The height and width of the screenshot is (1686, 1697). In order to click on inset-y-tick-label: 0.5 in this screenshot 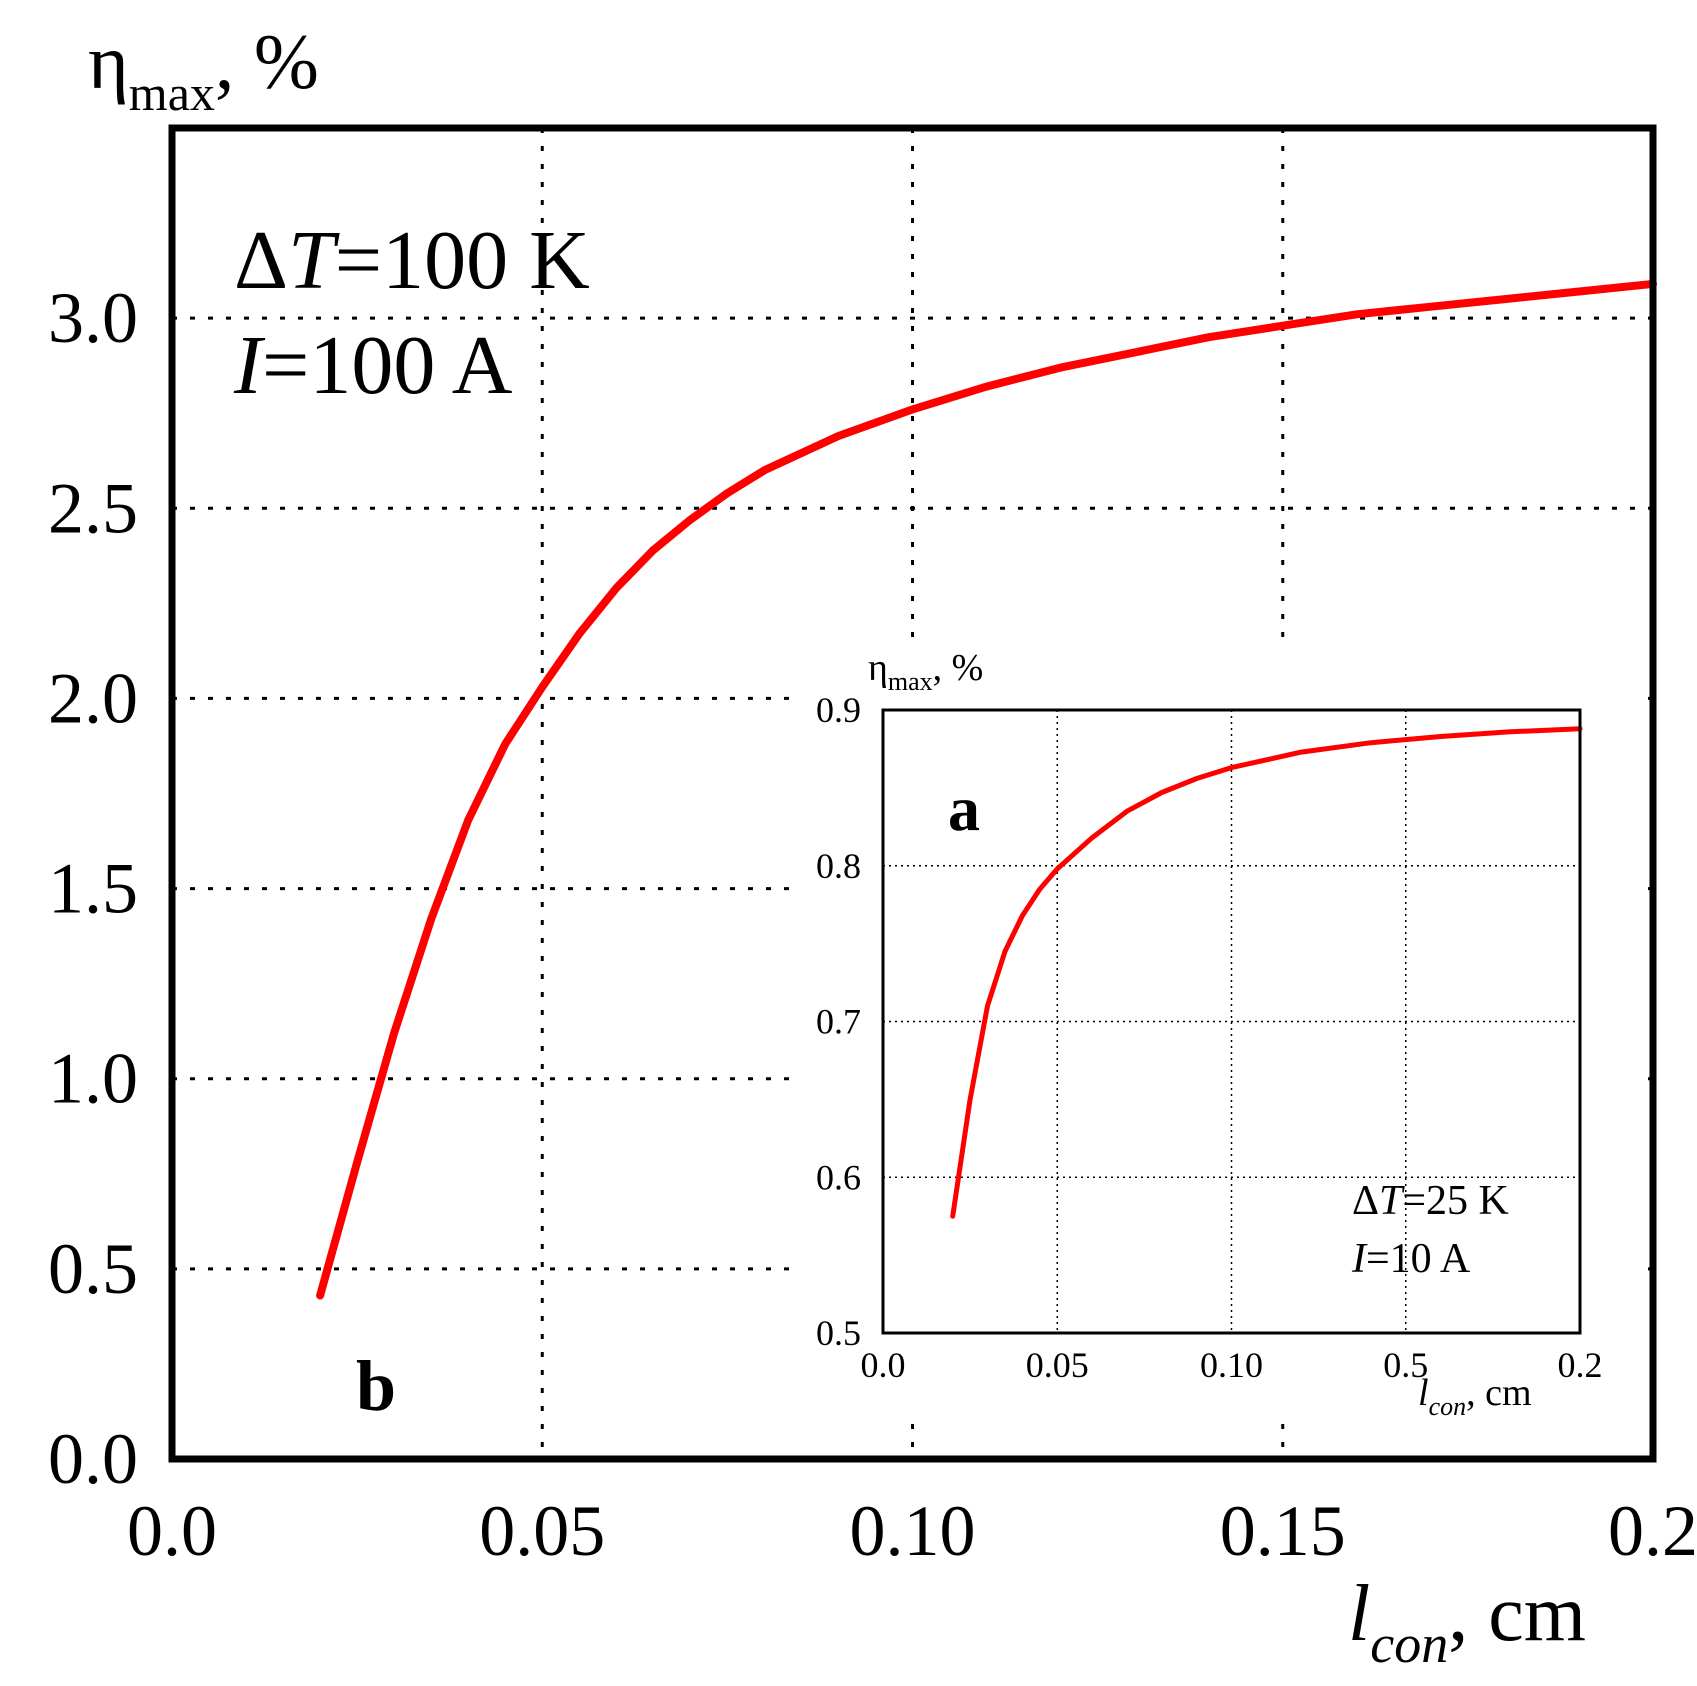, I will do `click(838, 1333)`.